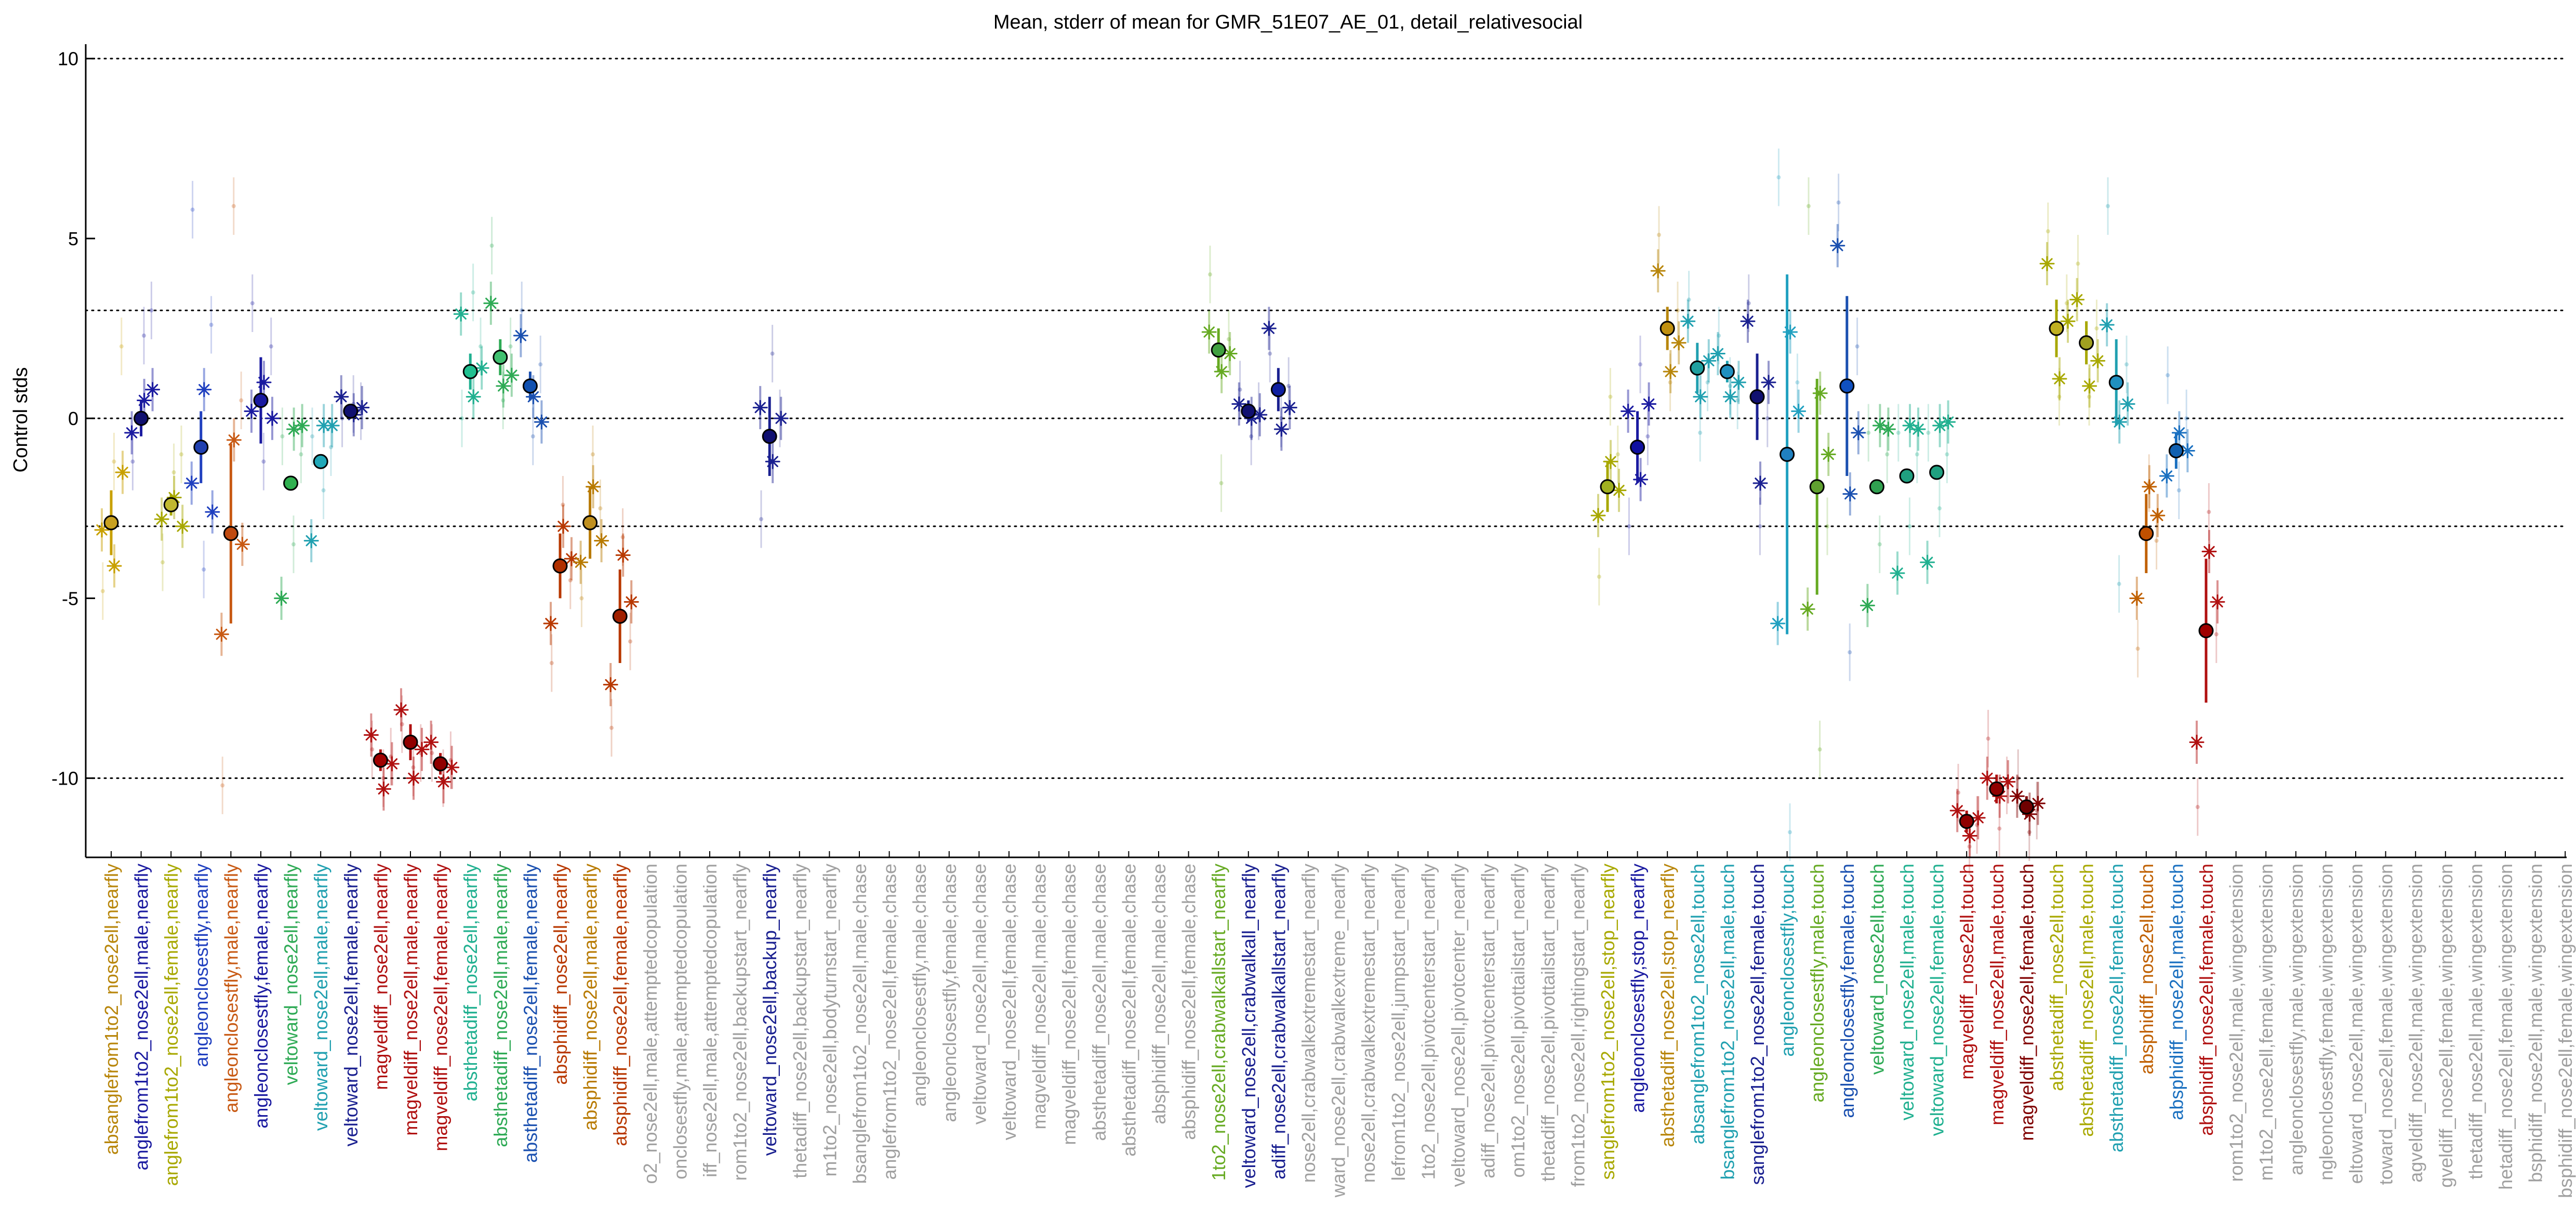 The image size is (2576, 1232). Describe the element at coordinates (1697, 1004) in the screenshot. I see `x-tick-label: absanglefrom1to2_nose2ell,touch` at that location.